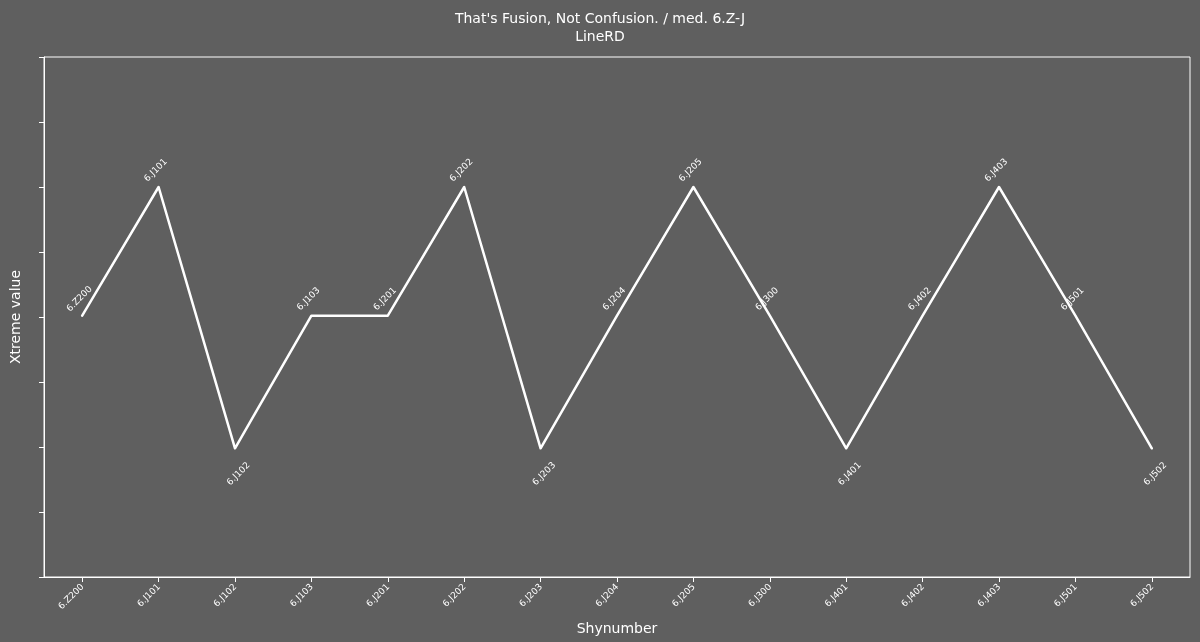 The width and height of the screenshot is (1200, 642). Describe the element at coordinates (15, 317) in the screenshot. I see `y-axis-title: Xtreme value` at that location.